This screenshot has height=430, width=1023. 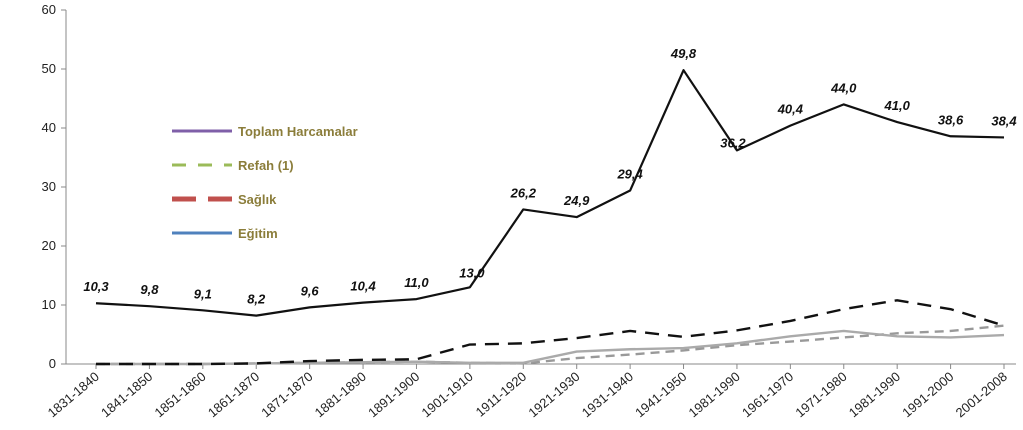 I want to click on data-label: 40,4, so click(x=790, y=109).